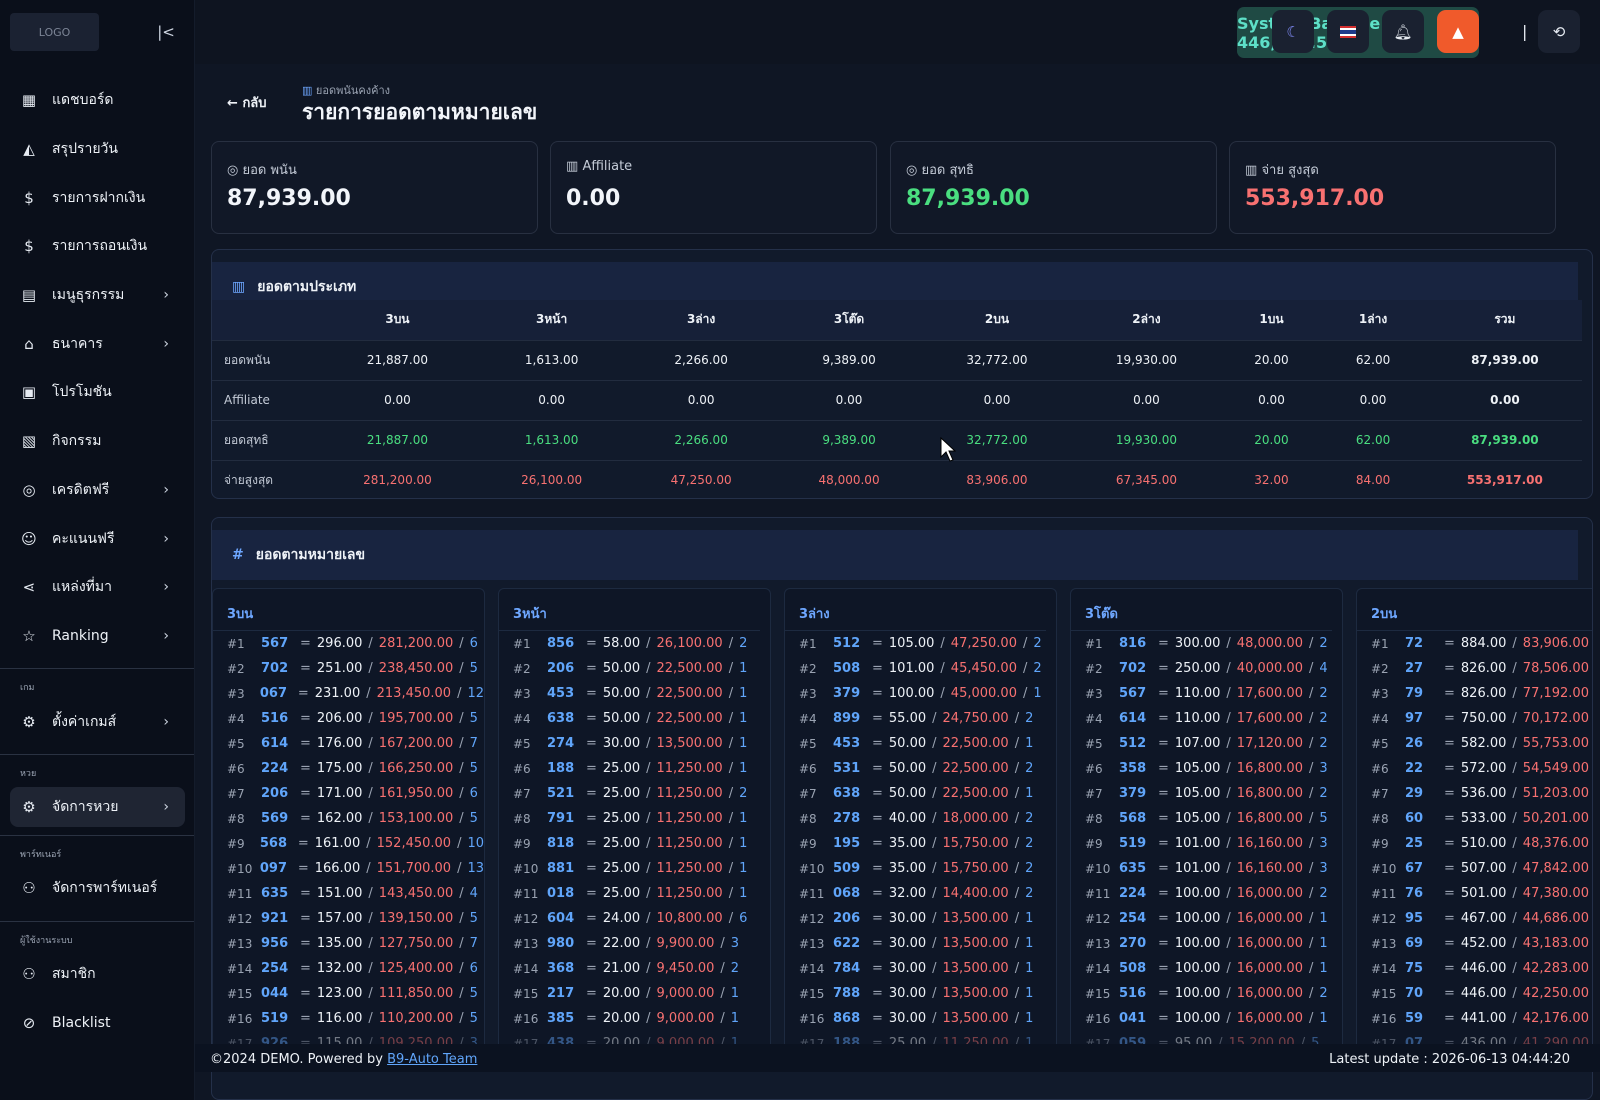 The width and height of the screenshot is (1600, 1100). Describe the element at coordinates (339, 718) in the screenshot. I see `bet-amount: 206.00` at that location.